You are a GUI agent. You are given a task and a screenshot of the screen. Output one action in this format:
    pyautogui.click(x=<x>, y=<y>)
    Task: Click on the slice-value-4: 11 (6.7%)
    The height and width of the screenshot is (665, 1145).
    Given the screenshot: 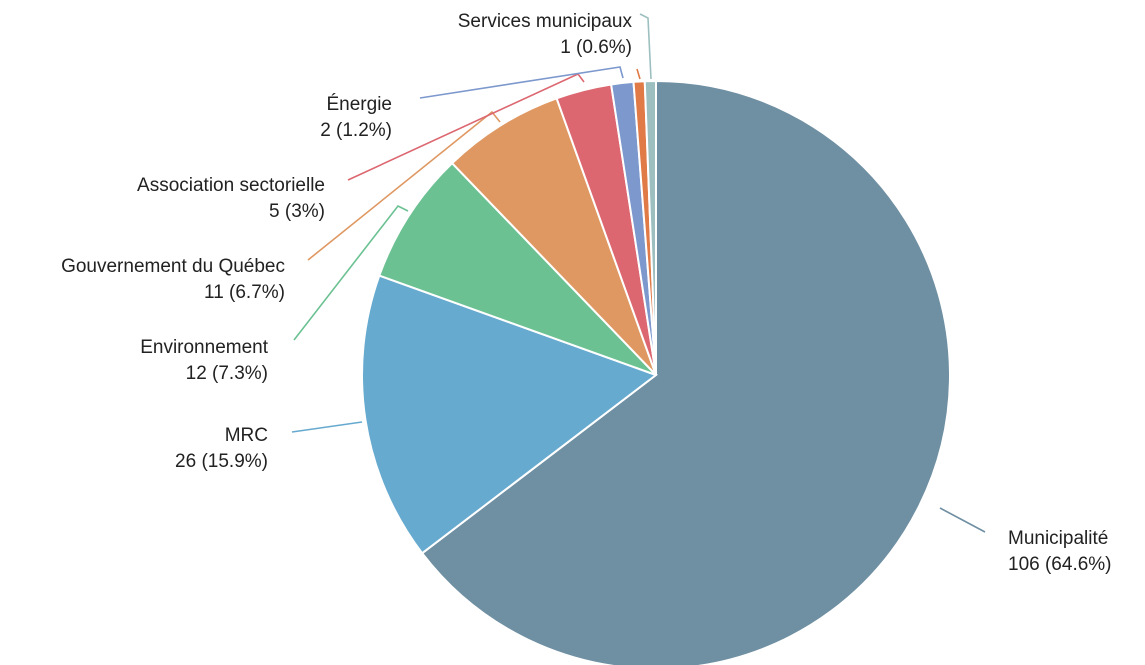 What is the action you would take?
    pyautogui.click(x=244, y=292)
    